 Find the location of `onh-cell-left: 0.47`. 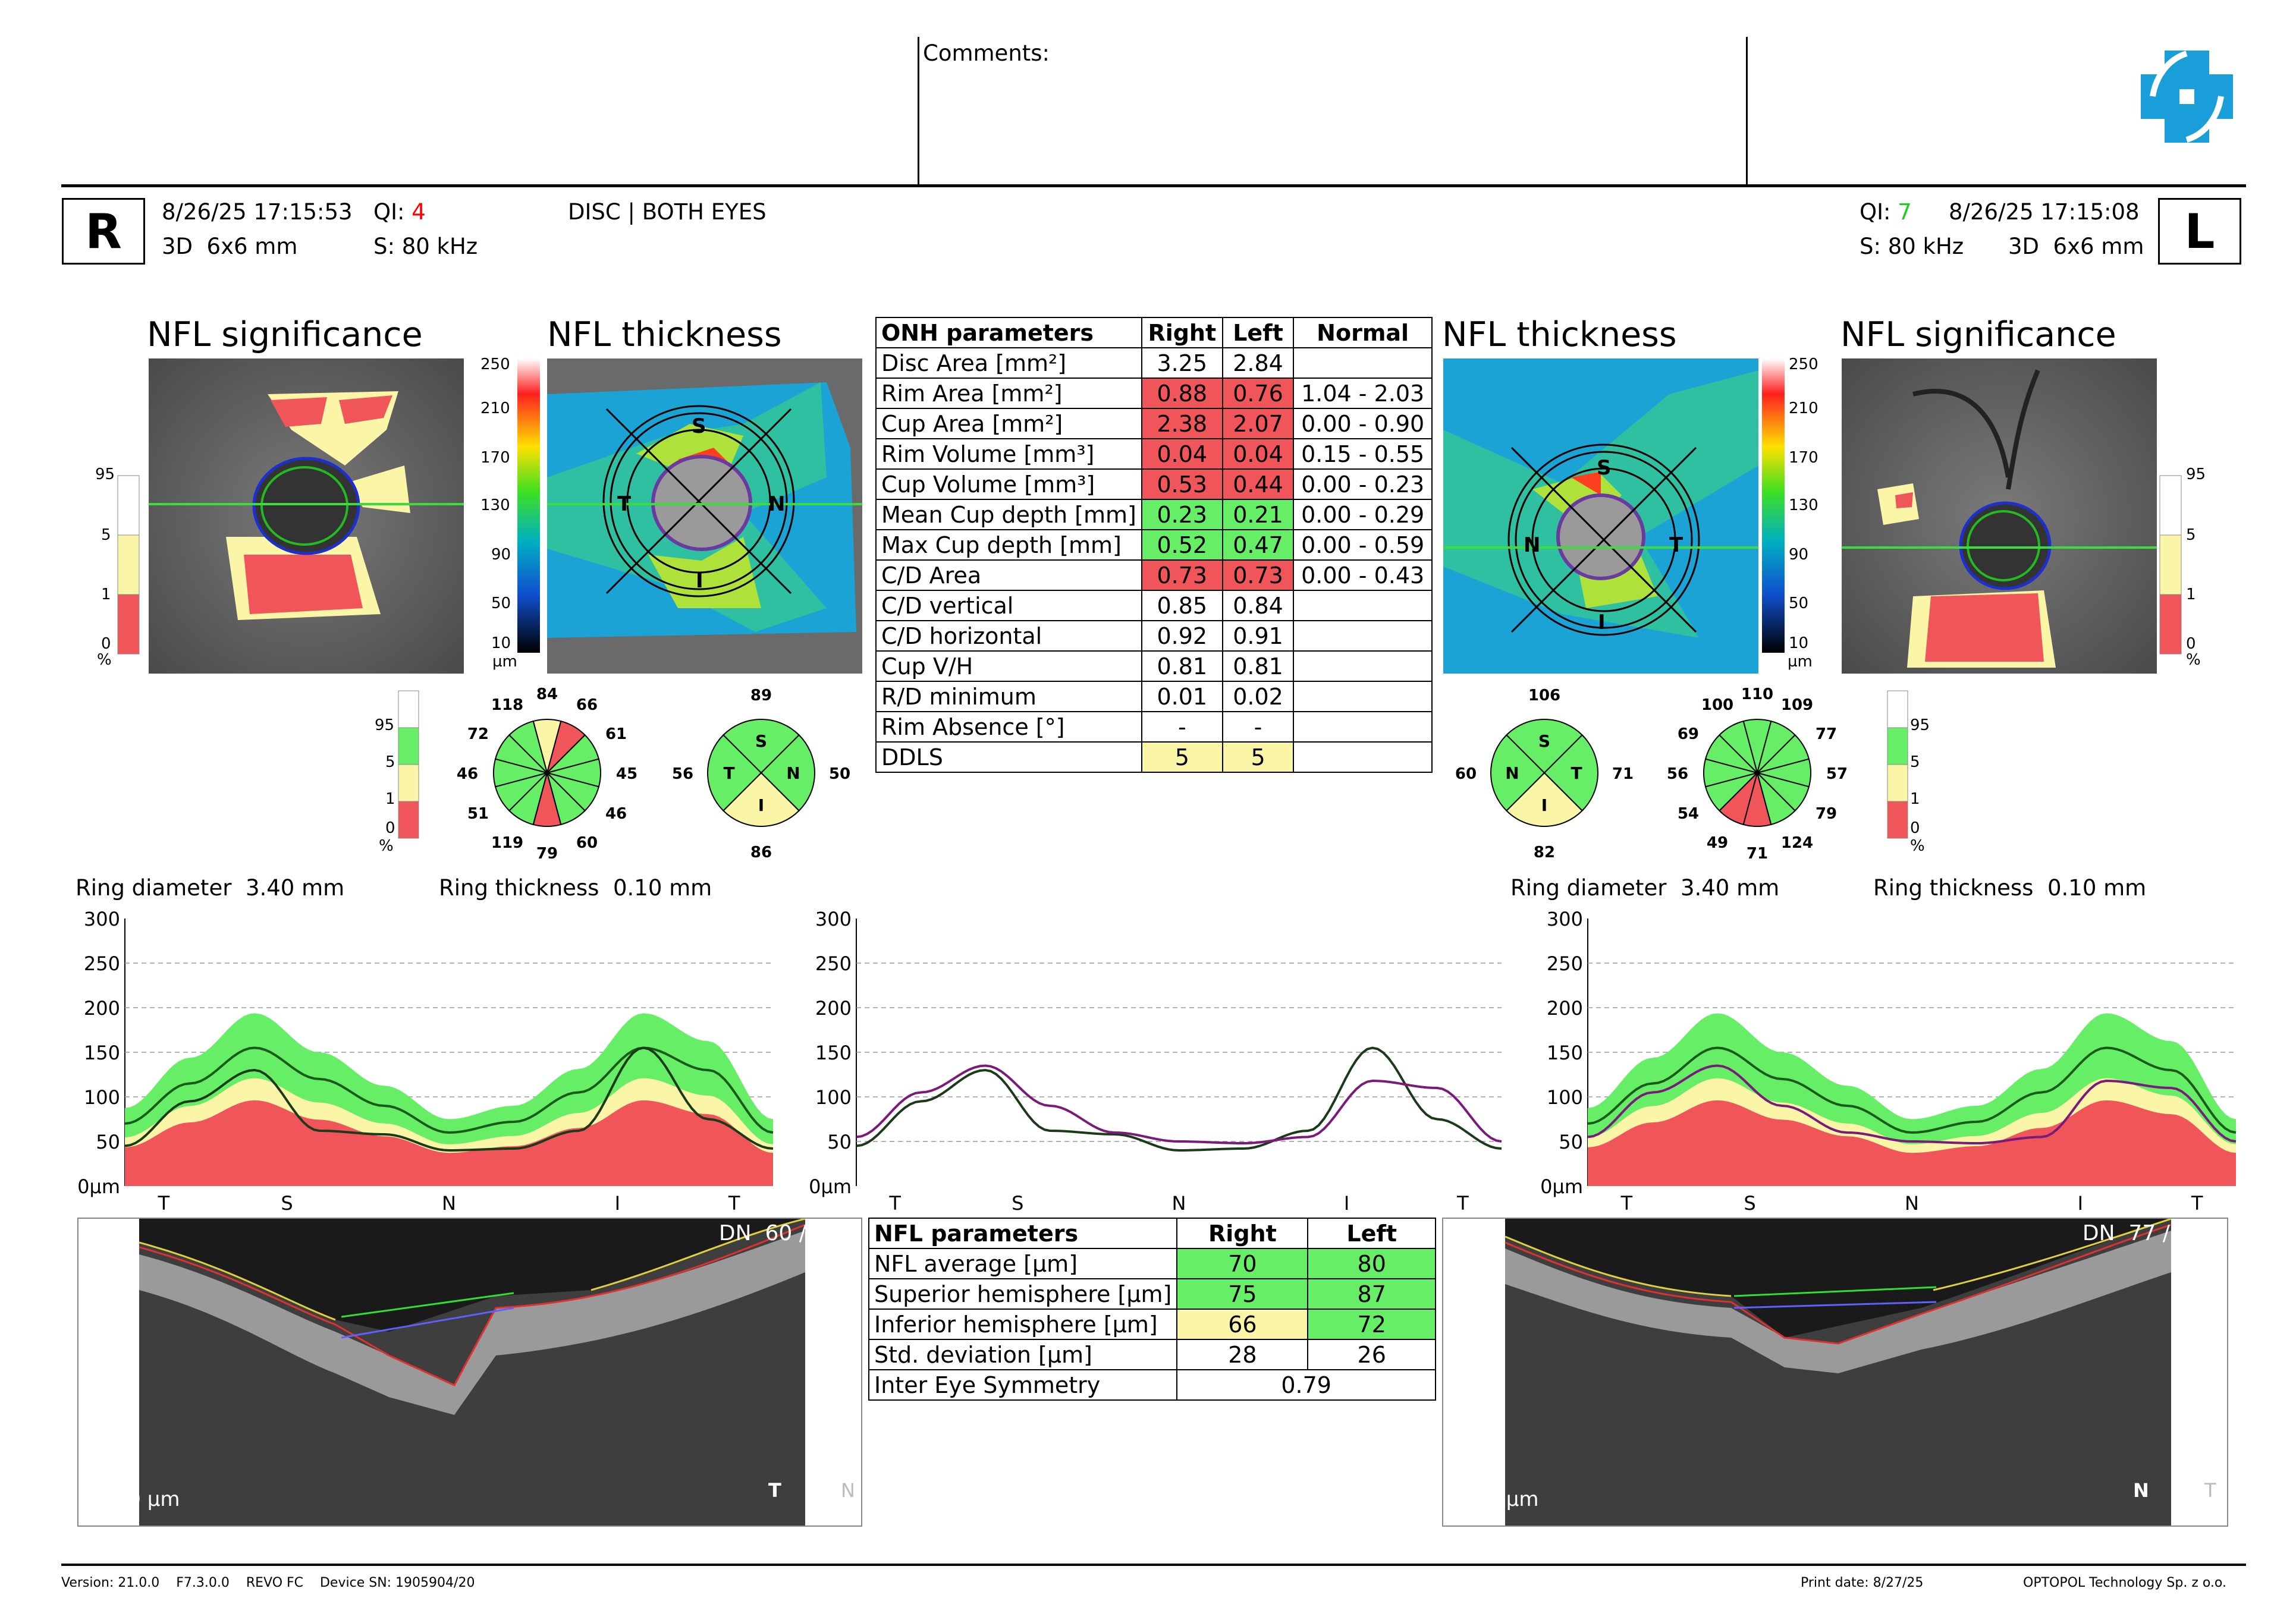

onh-cell-left: 0.47 is located at coordinates (1258, 545).